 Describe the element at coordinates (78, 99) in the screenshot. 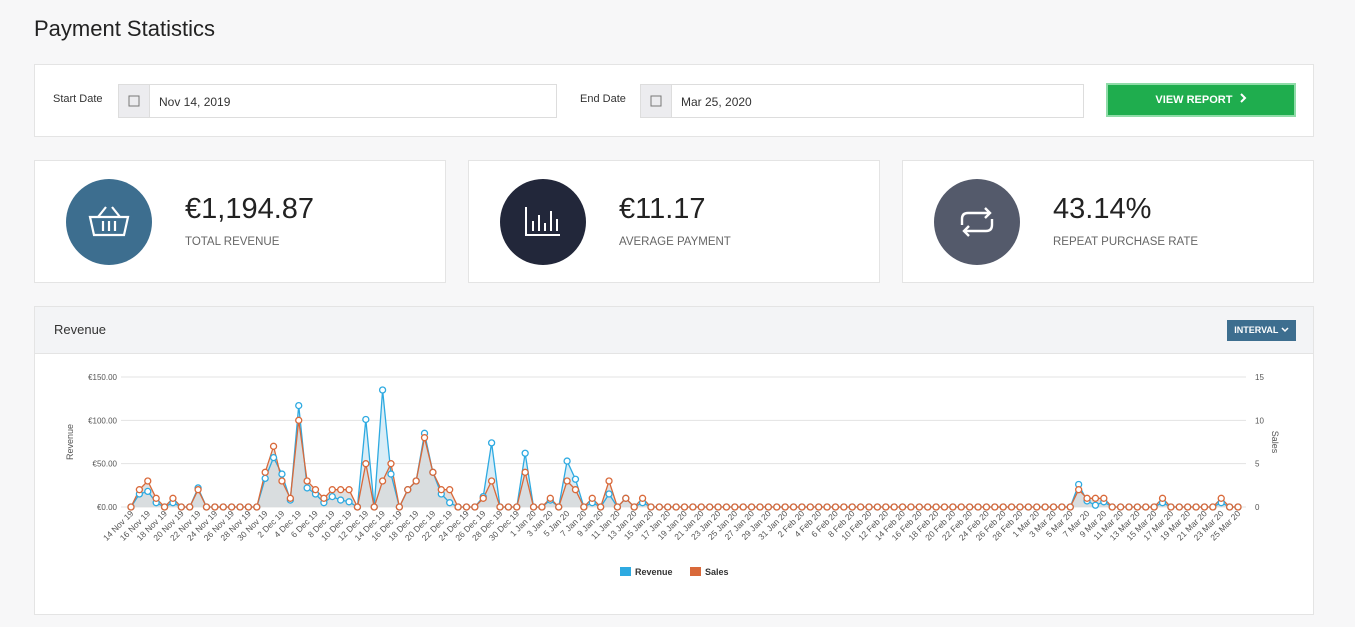

I see `start-date-label: Start Date` at that location.